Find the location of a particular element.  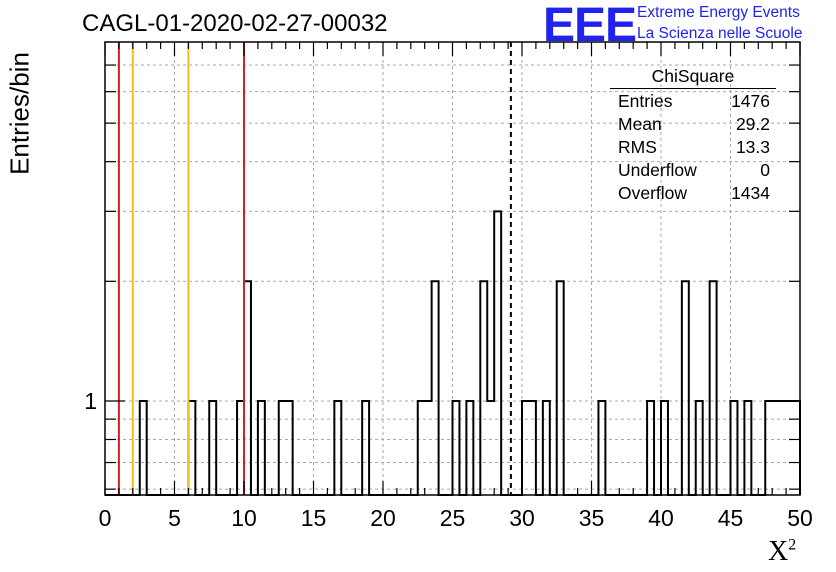

stats-row-underflow: Underflow 0 is located at coordinates (693, 170).